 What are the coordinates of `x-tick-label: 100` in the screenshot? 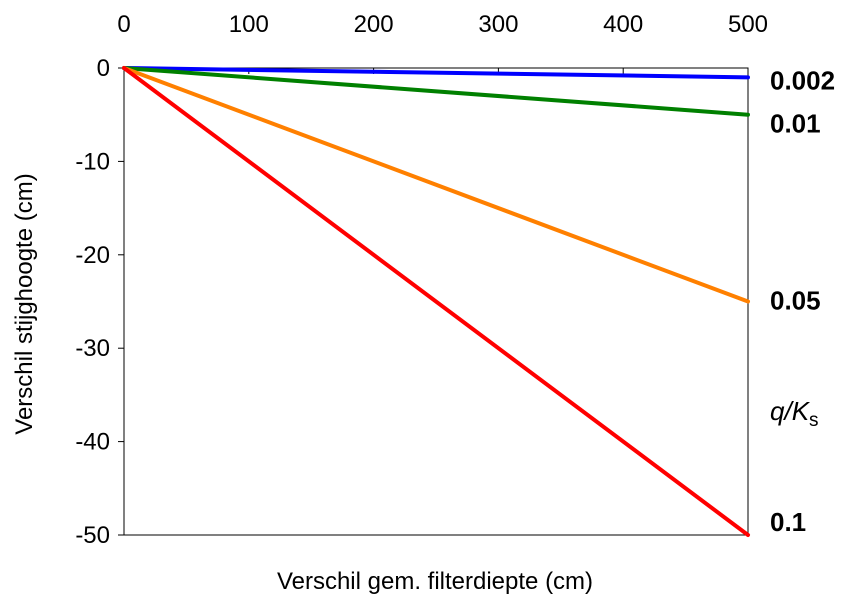 It's located at (249, 24).